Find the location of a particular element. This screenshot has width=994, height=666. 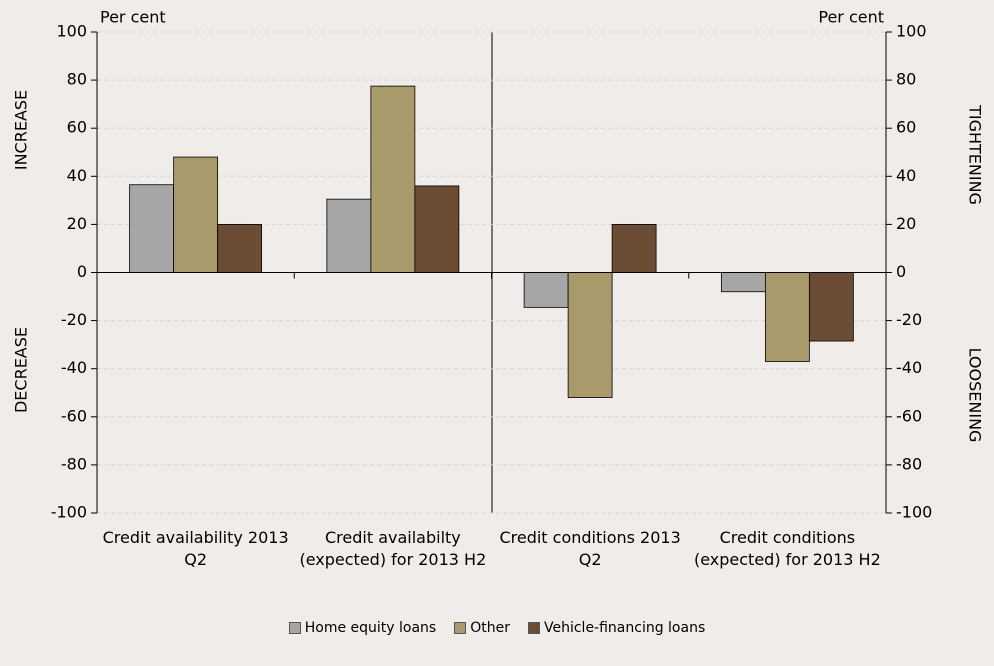

x-tick-label: Credit conditions 2013 Q2 is located at coordinates (590, 548).